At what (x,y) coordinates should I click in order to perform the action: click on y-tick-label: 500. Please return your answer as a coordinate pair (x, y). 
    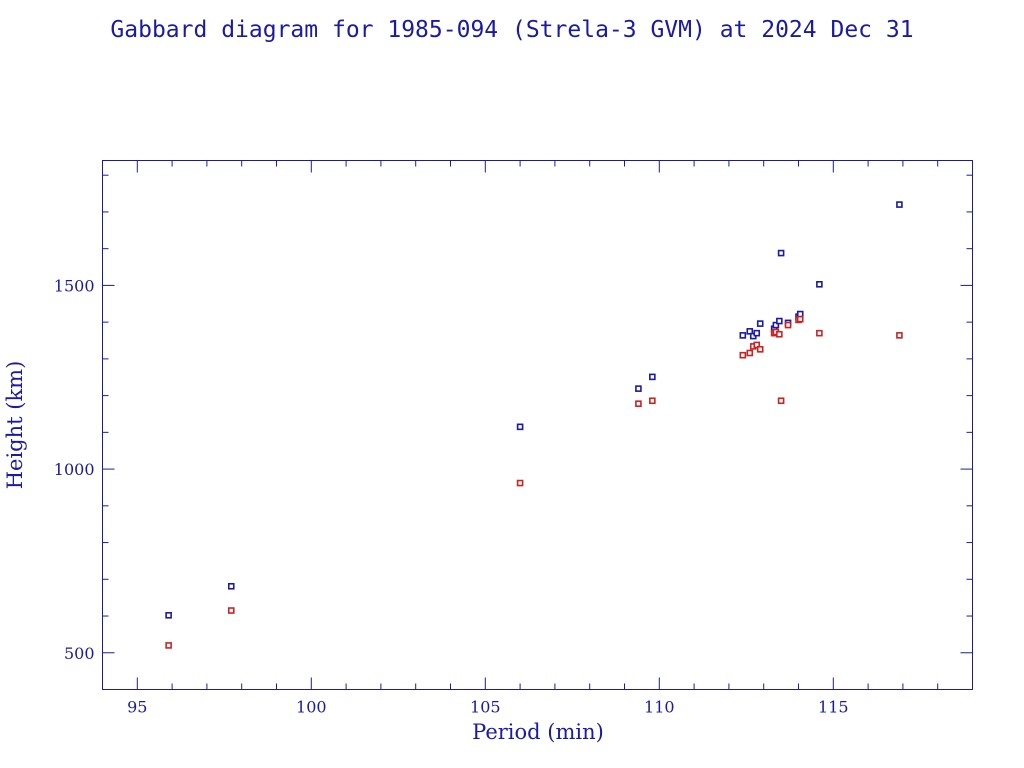
    Looking at the image, I should click on (79, 653).